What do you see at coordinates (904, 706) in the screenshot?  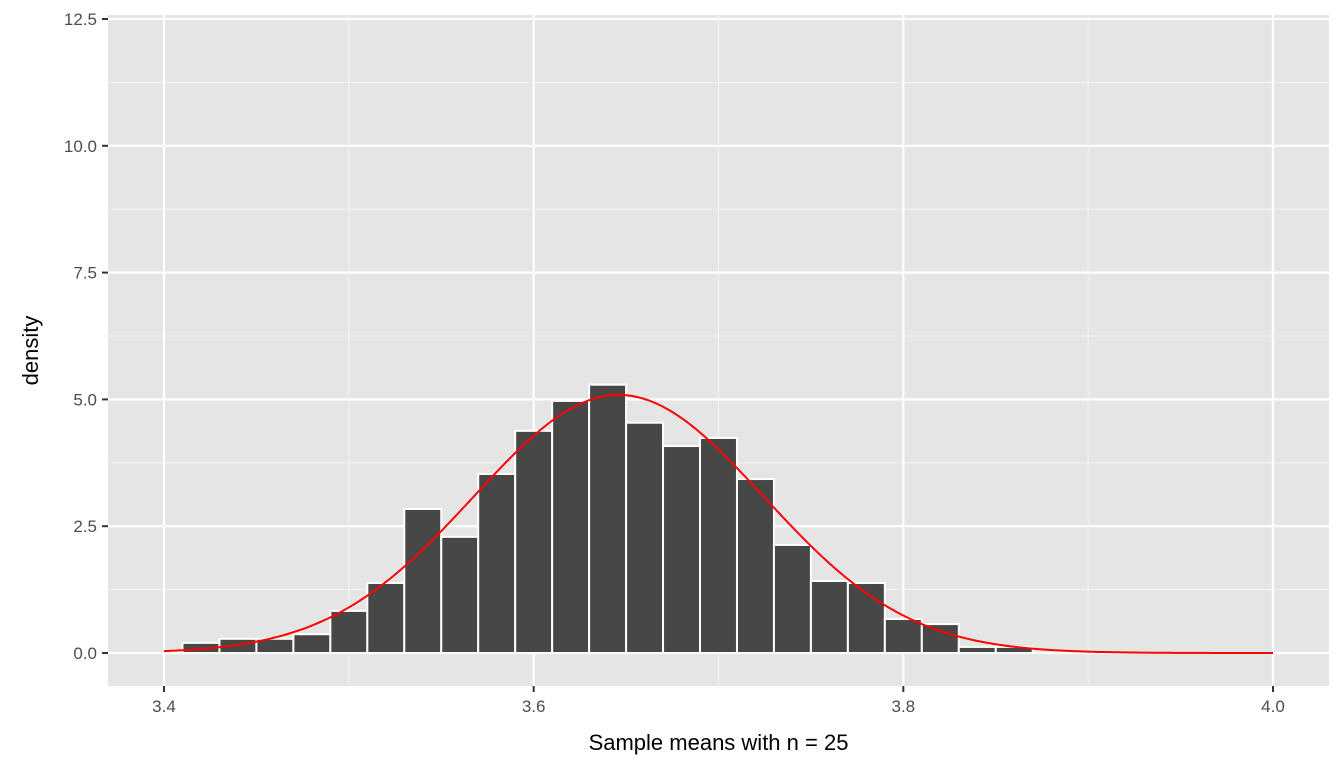 I see `x-tick-label: 3.8` at bounding box center [904, 706].